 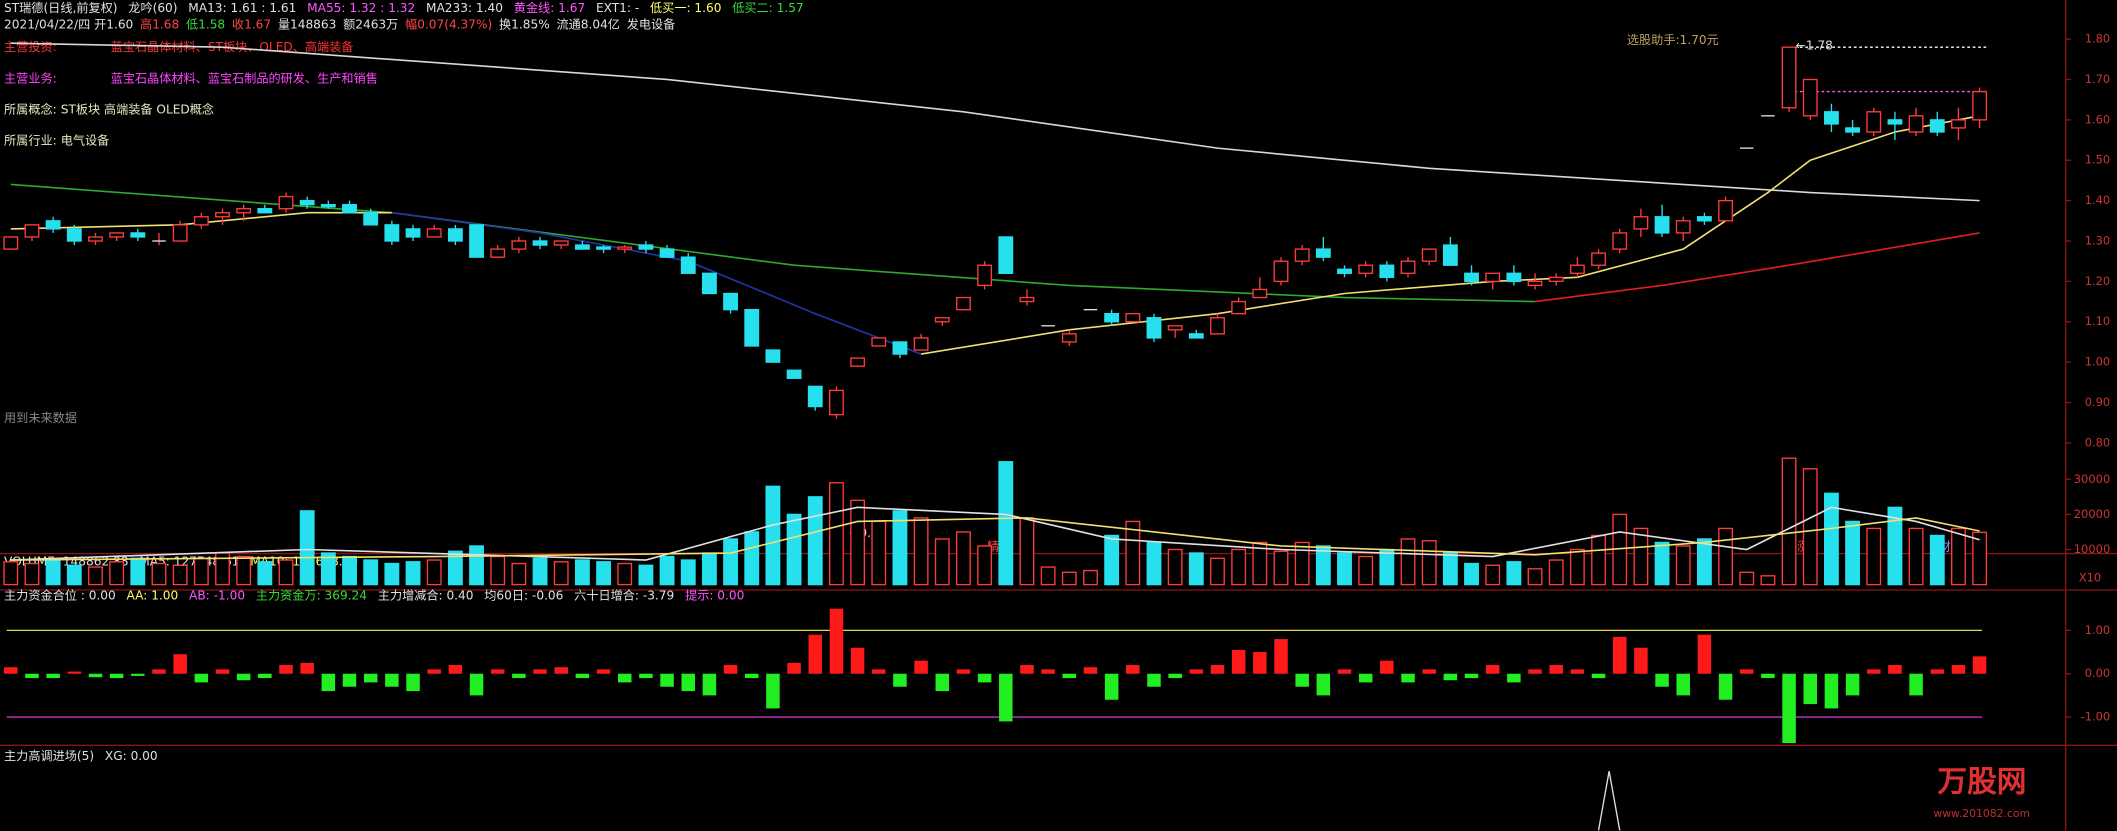 What do you see at coordinates (1981, 813) in the screenshot?
I see `watermark-url: www.201082.com` at bounding box center [1981, 813].